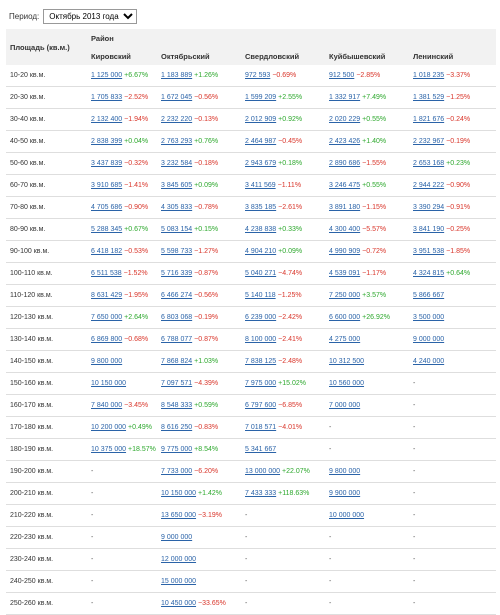 This screenshot has width=500, height=615. Describe the element at coordinates (258, 75) in the screenshot. I see `price-link: 972 593` at that location.